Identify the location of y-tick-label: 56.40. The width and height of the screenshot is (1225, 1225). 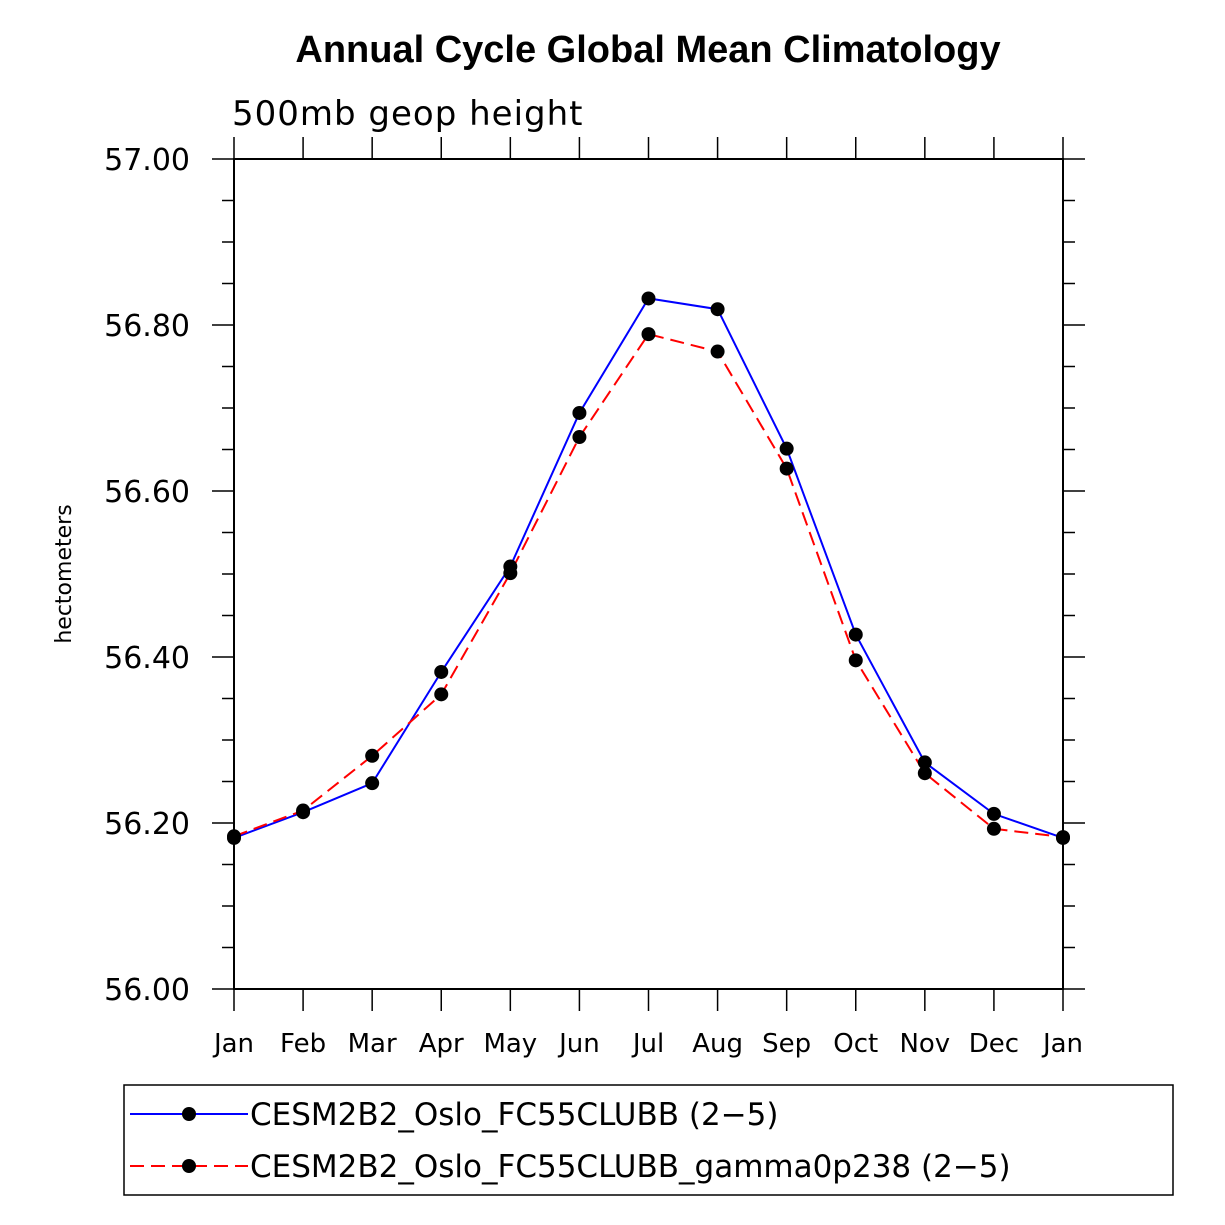
(147, 658).